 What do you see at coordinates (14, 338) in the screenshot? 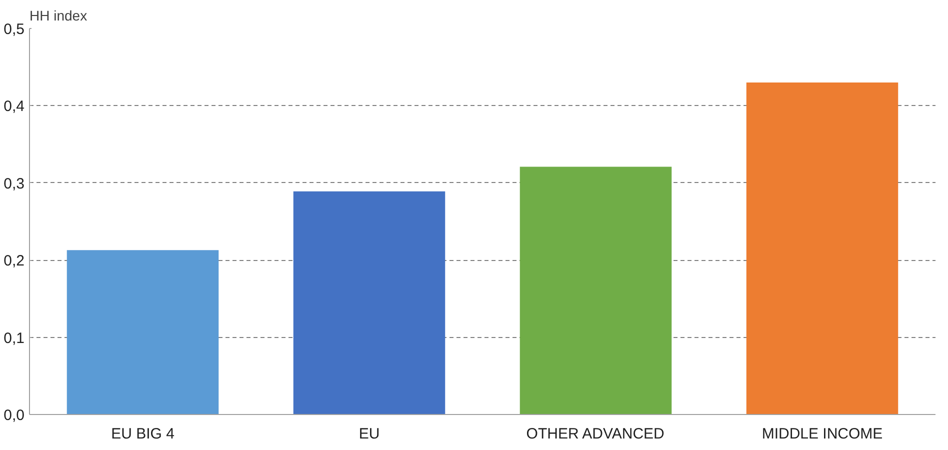
I see `y-tick-label: 0,1` at bounding box center [14, 338].